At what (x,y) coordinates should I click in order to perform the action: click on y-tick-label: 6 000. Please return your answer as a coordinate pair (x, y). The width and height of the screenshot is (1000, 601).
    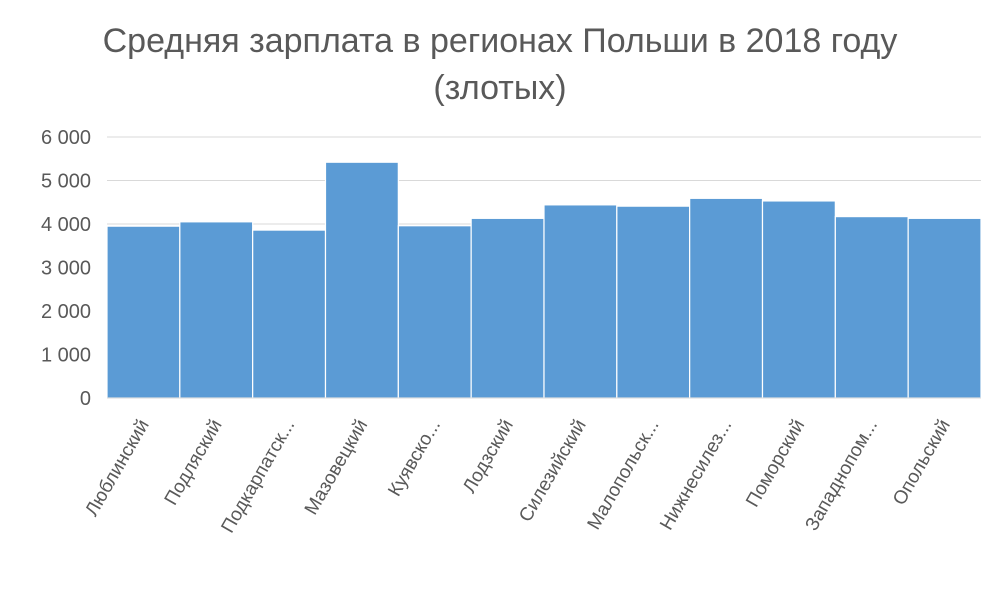
    Looking at the image, I should click on (66, 138).